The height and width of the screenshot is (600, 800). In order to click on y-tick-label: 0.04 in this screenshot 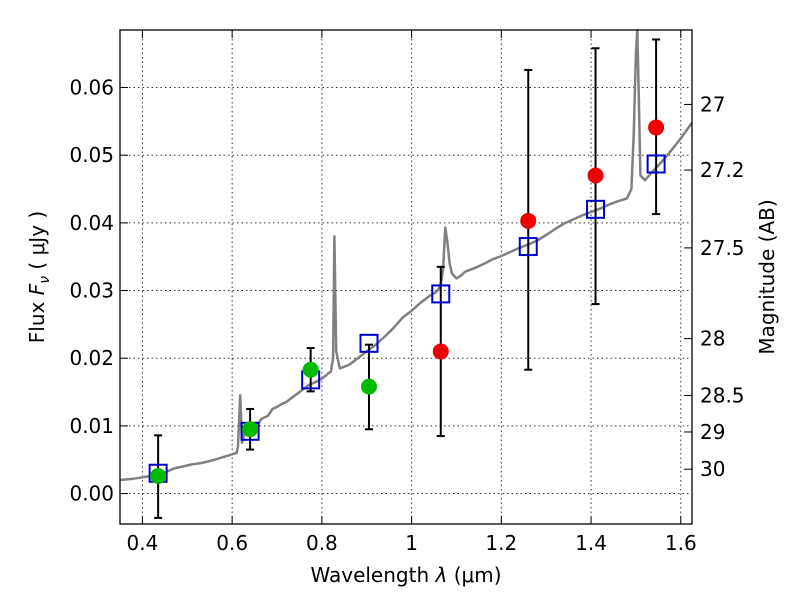, I will do `click(91, 223)`.